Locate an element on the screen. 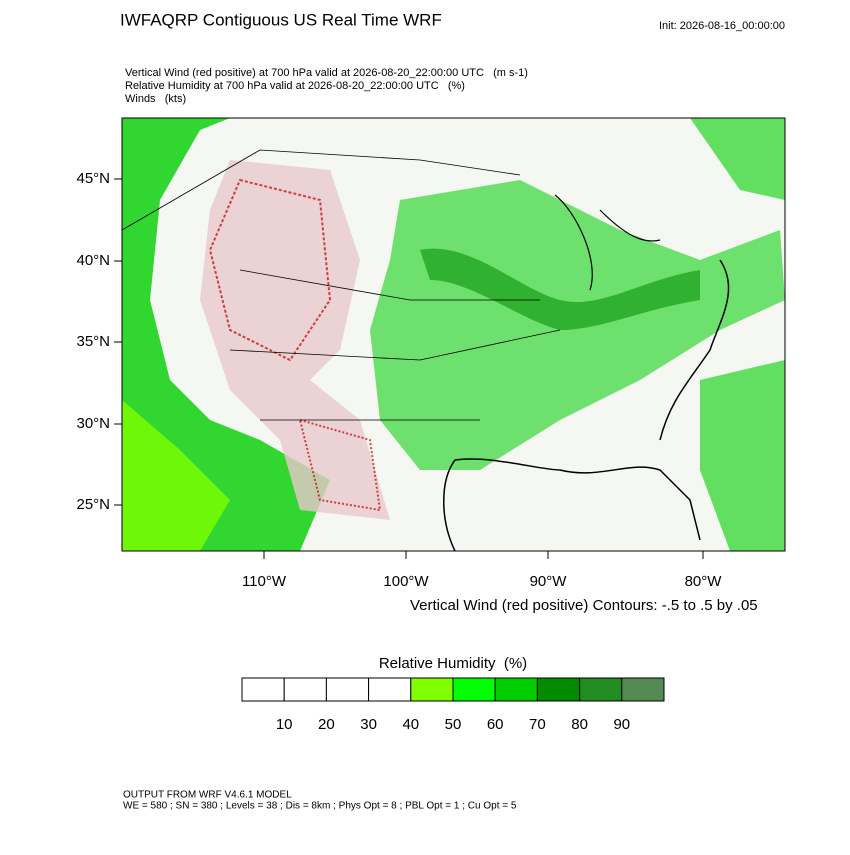 The height and width of the screenshot is (855, 850). colorbar-label: 60 is located at coordinates (495, 724).